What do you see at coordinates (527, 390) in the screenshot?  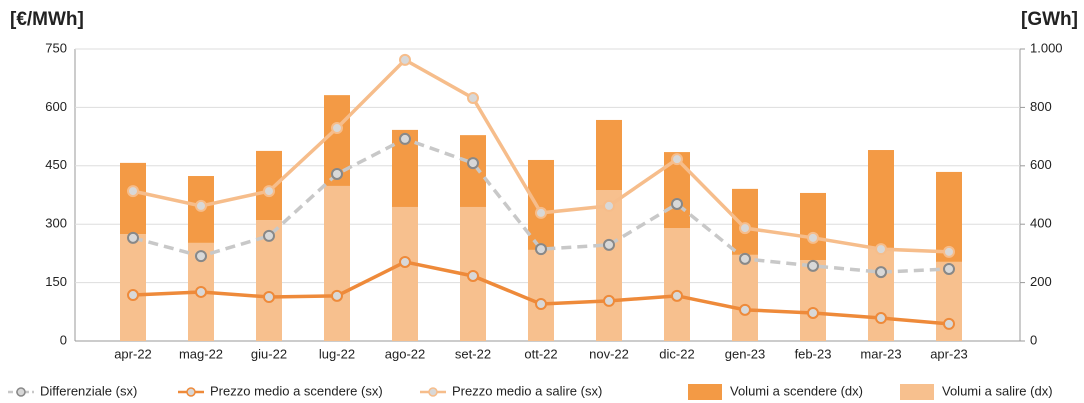 I see `legend-label: Prezzo medio a salire (sx)` at bounding box center [527, 390].